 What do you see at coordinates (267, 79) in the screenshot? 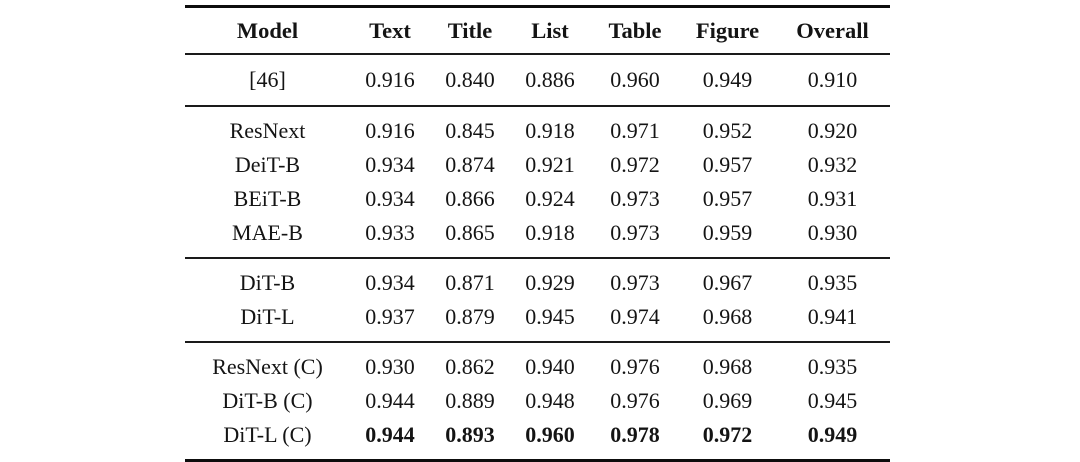
I see `model-cell: [46]` at bounding box center [267, 79].